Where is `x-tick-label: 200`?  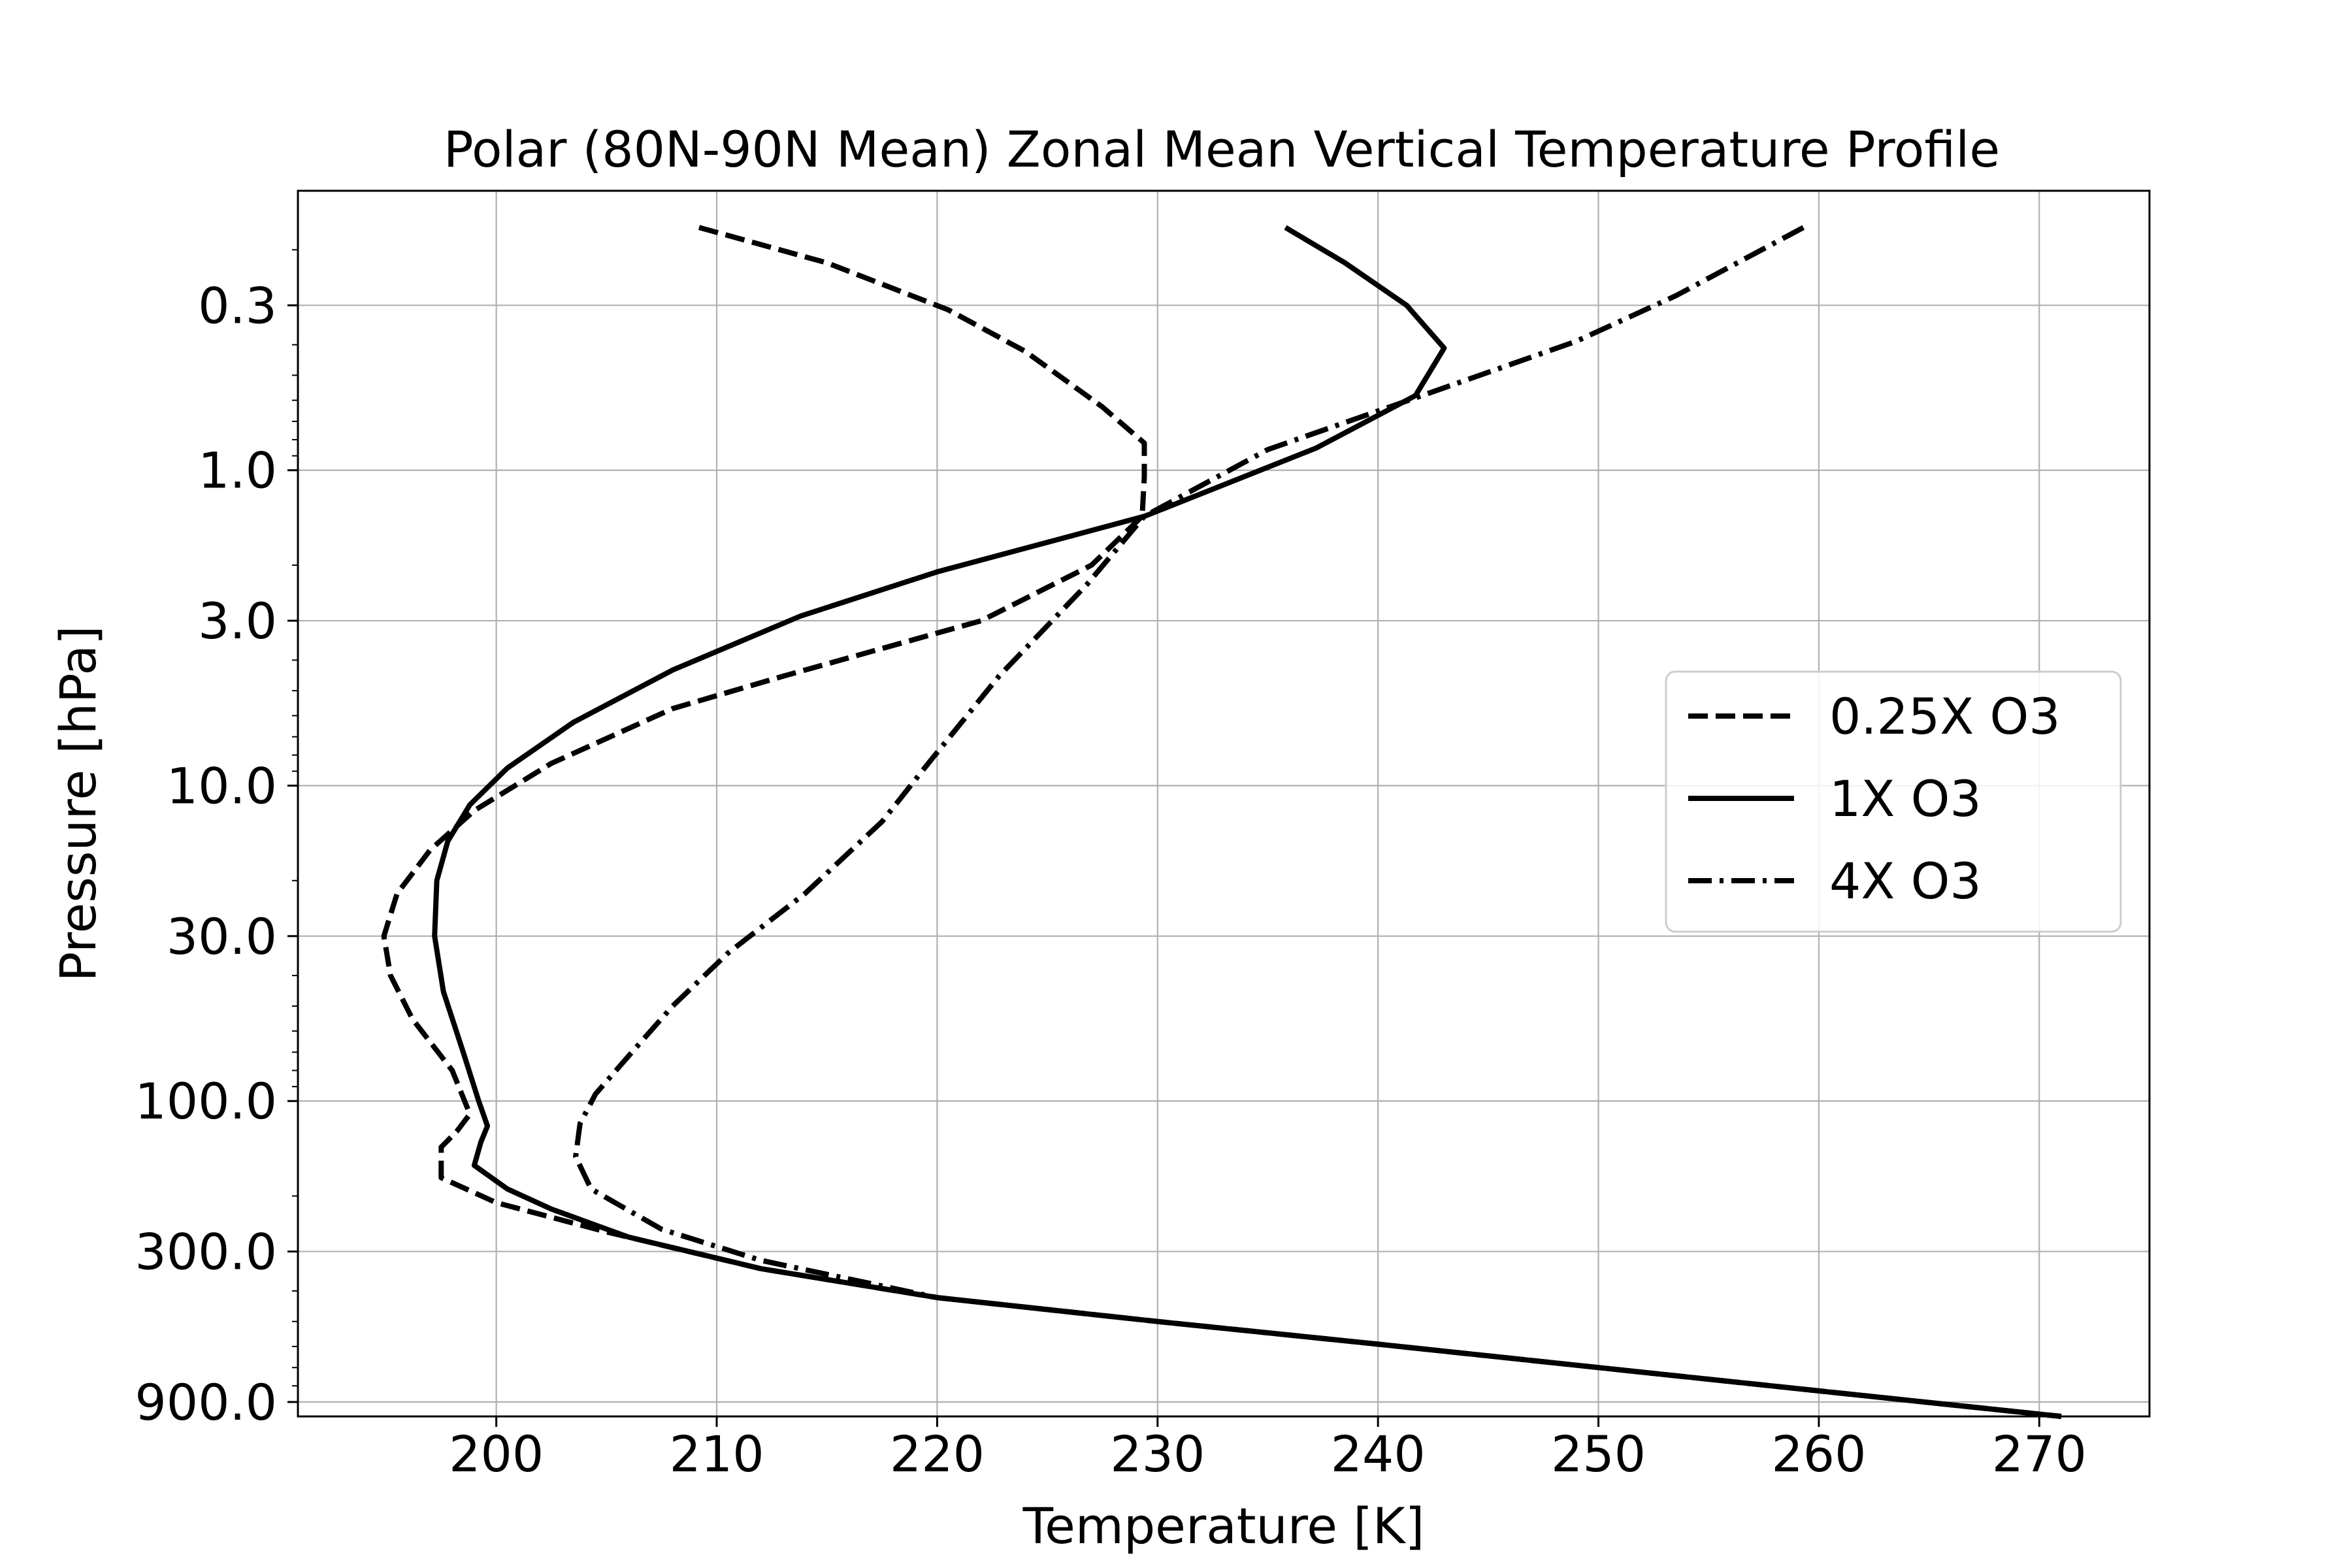 x-tick-label: 200 is located at coordinates (496, 1454).